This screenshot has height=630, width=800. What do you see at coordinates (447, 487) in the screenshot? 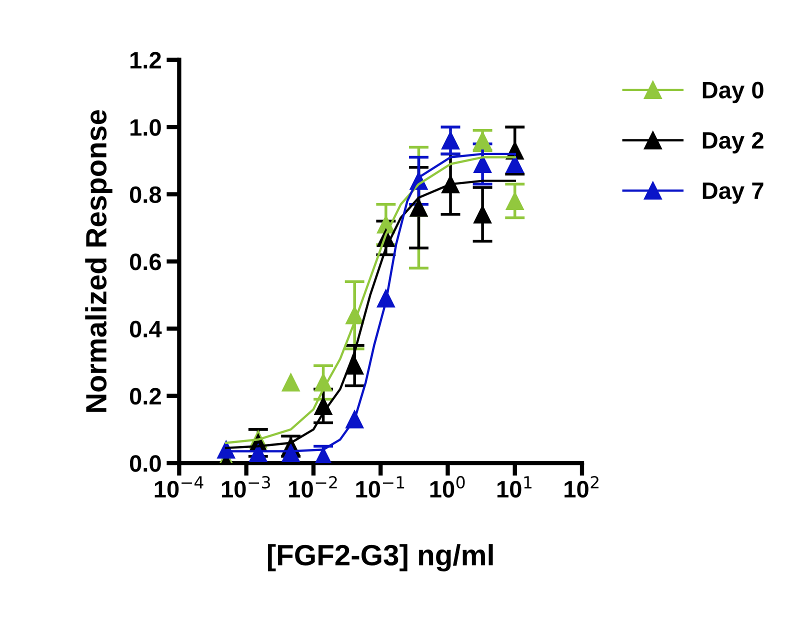
I see `x-tick-label: 10$^{0}$` at bounding box center [447, 487].